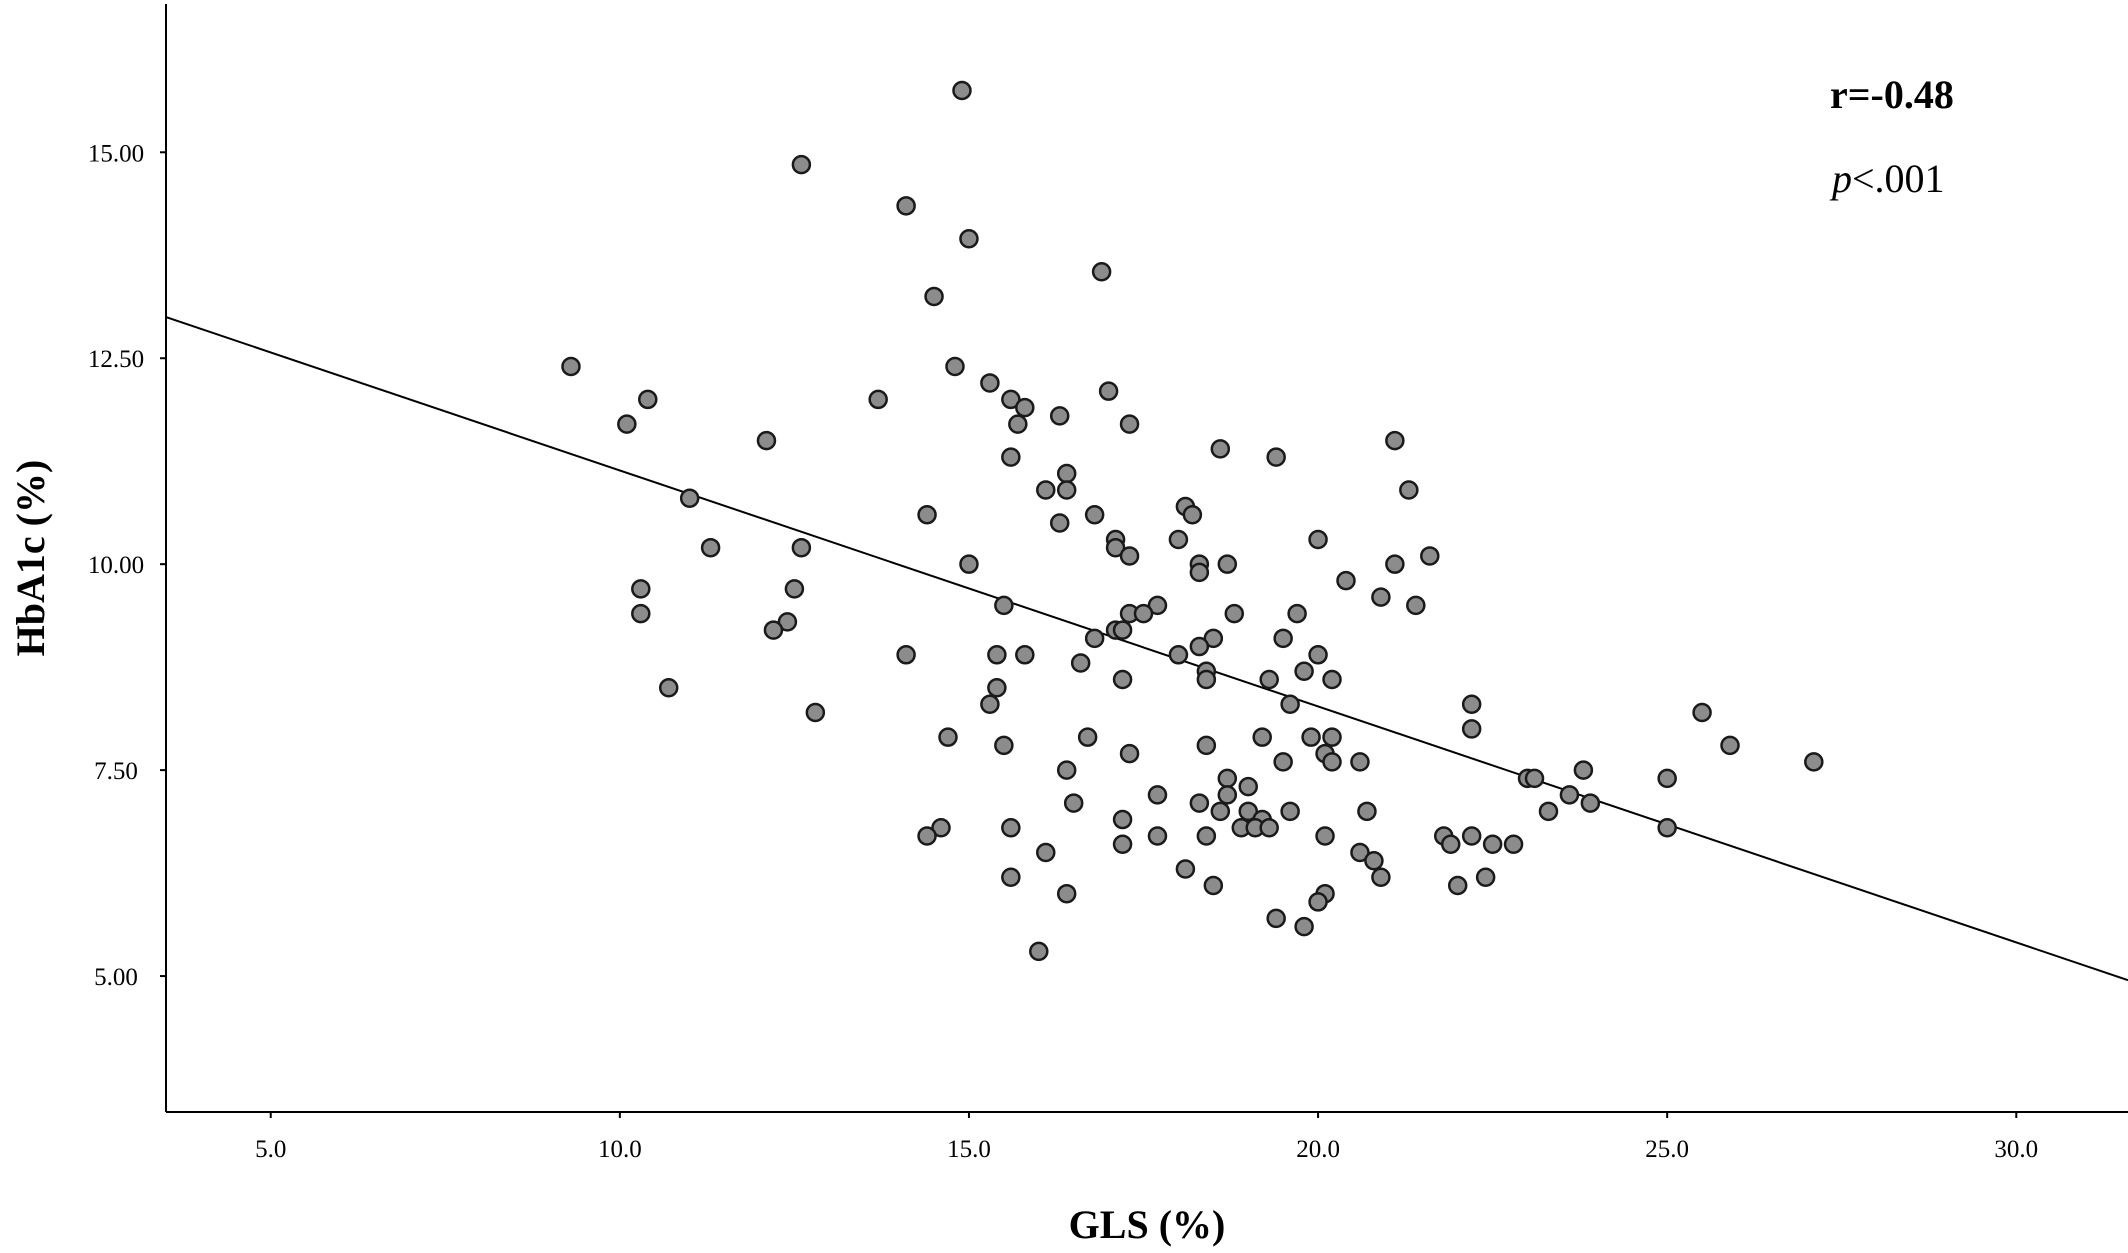  Describe the element at coordinates (1667, 1149) in the screenshot. I see `x-tick-label: 25.0` at that location.